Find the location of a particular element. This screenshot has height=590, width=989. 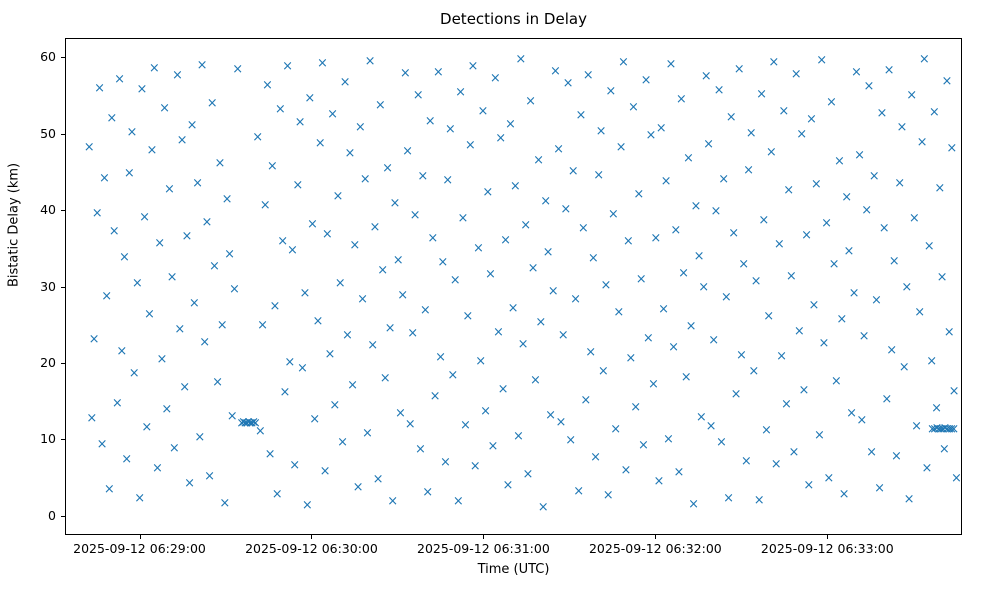

x-tick-mark is located at coordinates (484, 537).